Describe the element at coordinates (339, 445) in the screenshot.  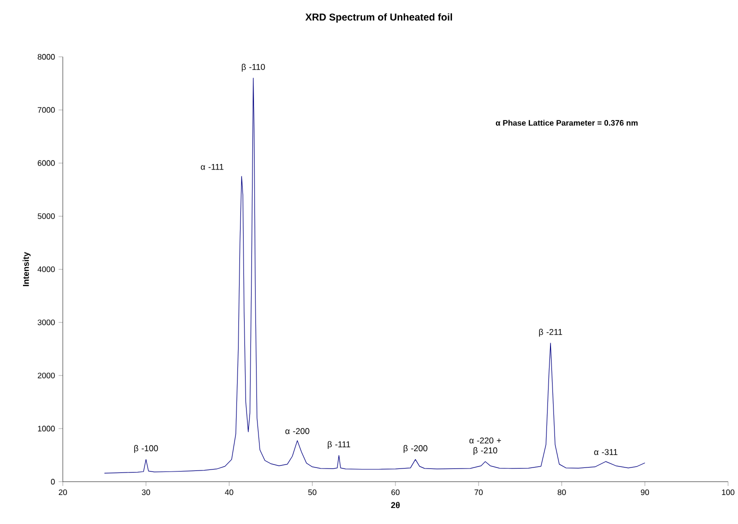
I see `annotation: β -111` at that location.